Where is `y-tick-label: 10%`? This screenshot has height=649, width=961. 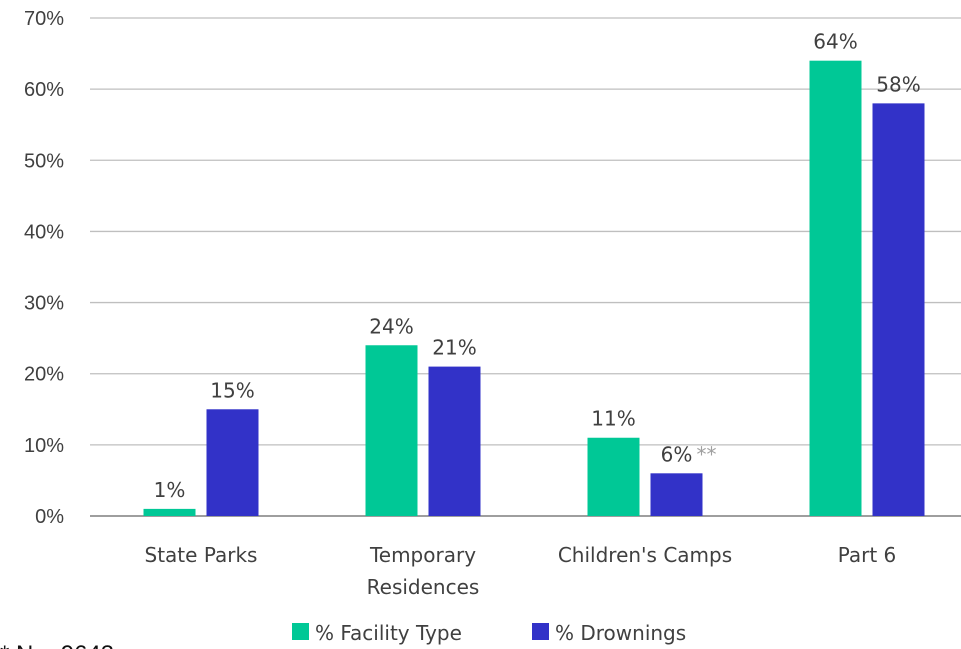 y-tick-label: 10% is located at coordinates (44, 446).